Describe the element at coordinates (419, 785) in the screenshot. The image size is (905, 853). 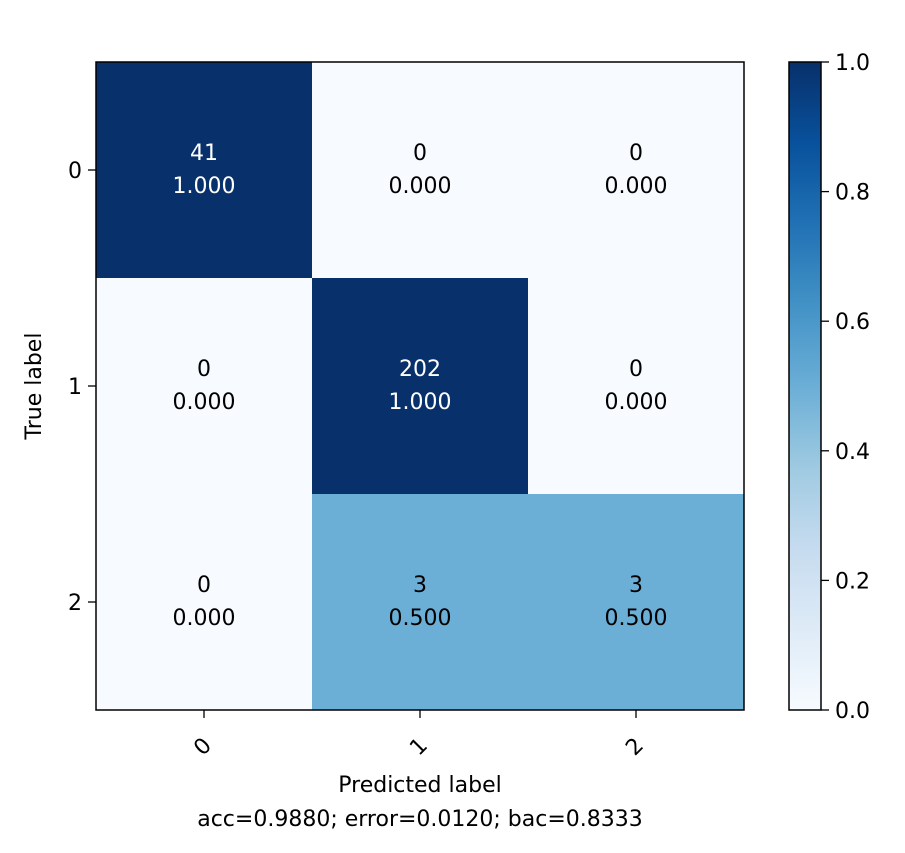
I see `x-axis-label: Predicted label` at that location.